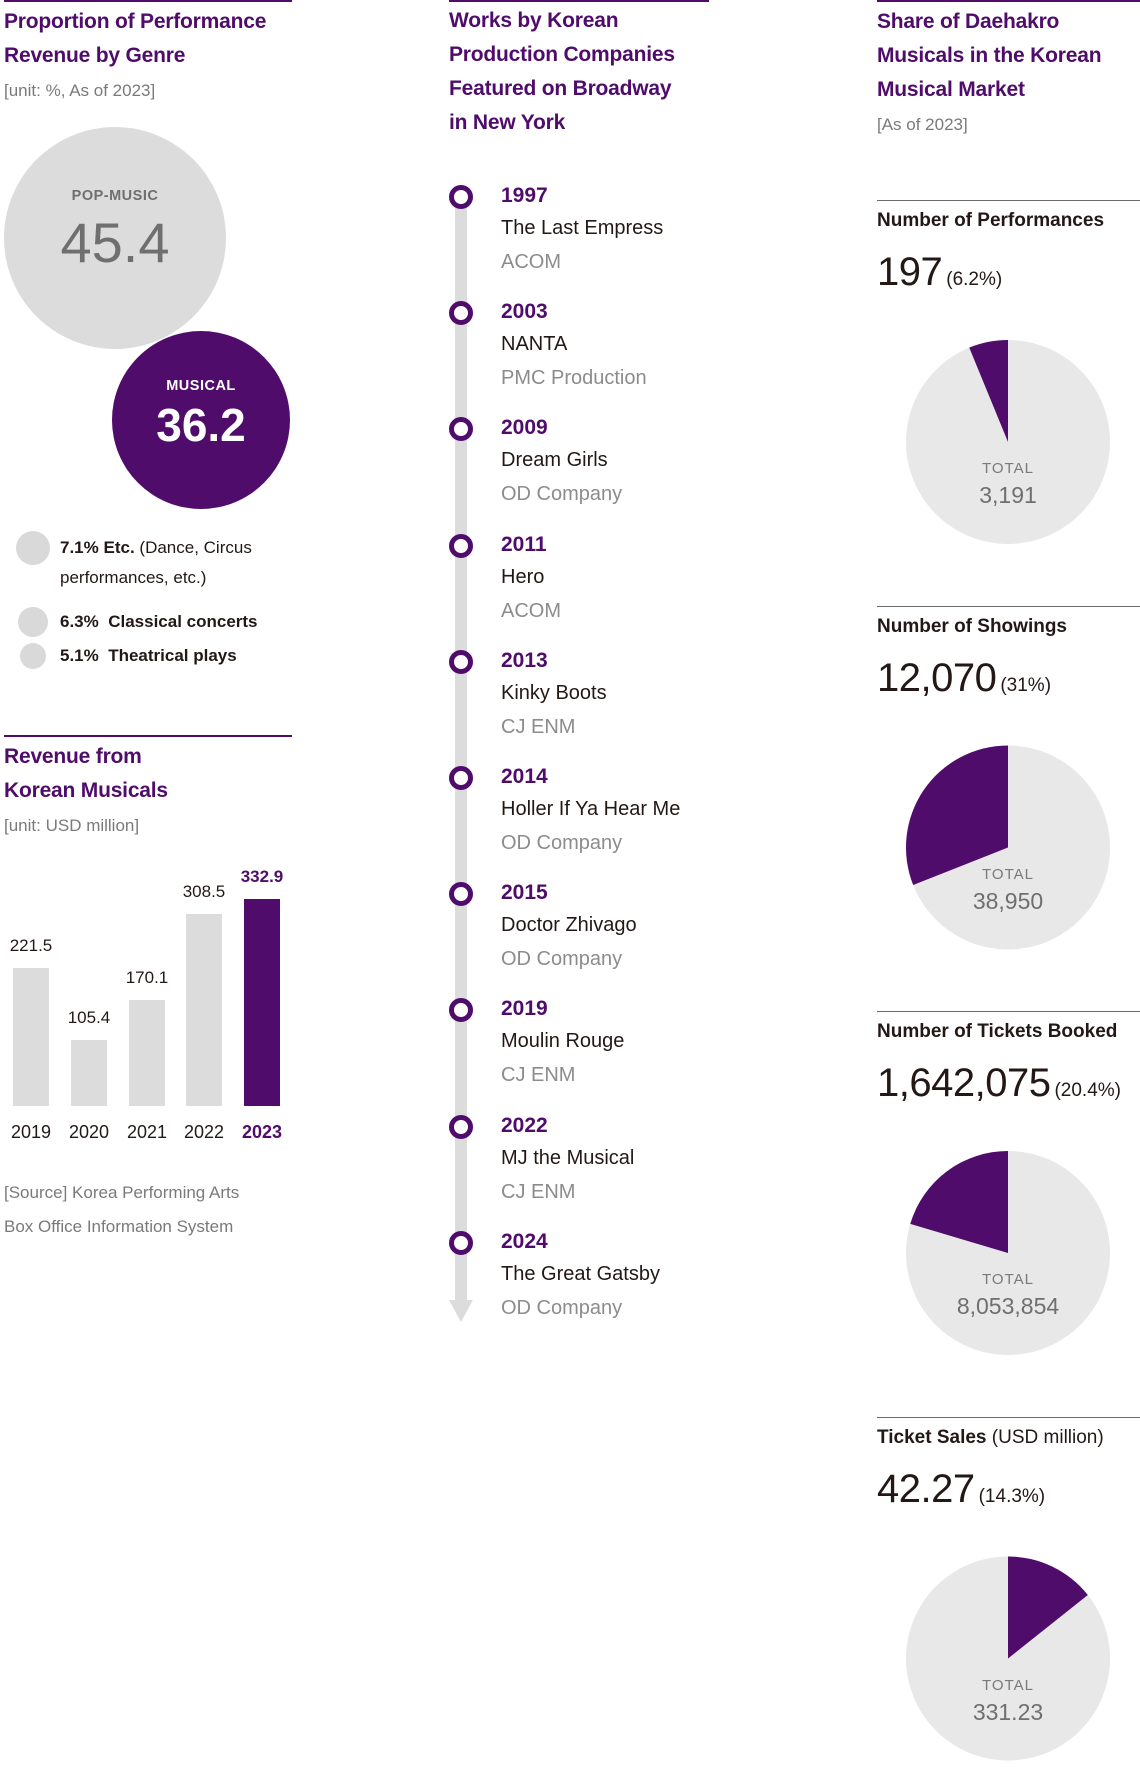 The width and height of the screenshot is (1140, 1767). What do you see at coordinates (524, 1125) in the screenshot?
I see `timeline-year: 2022` at bounding box center [524, 1125].